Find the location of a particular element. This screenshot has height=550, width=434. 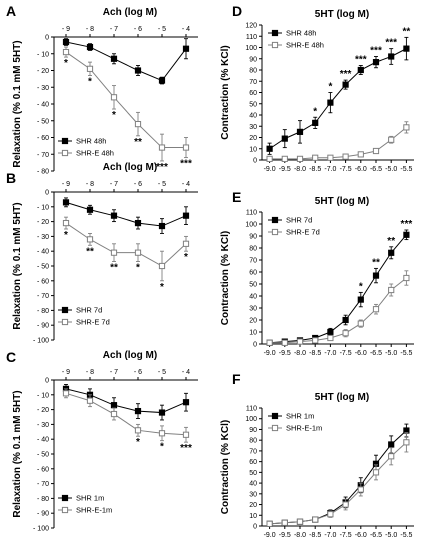

y-tick-label: 110 is located at coordinates (251, 409).